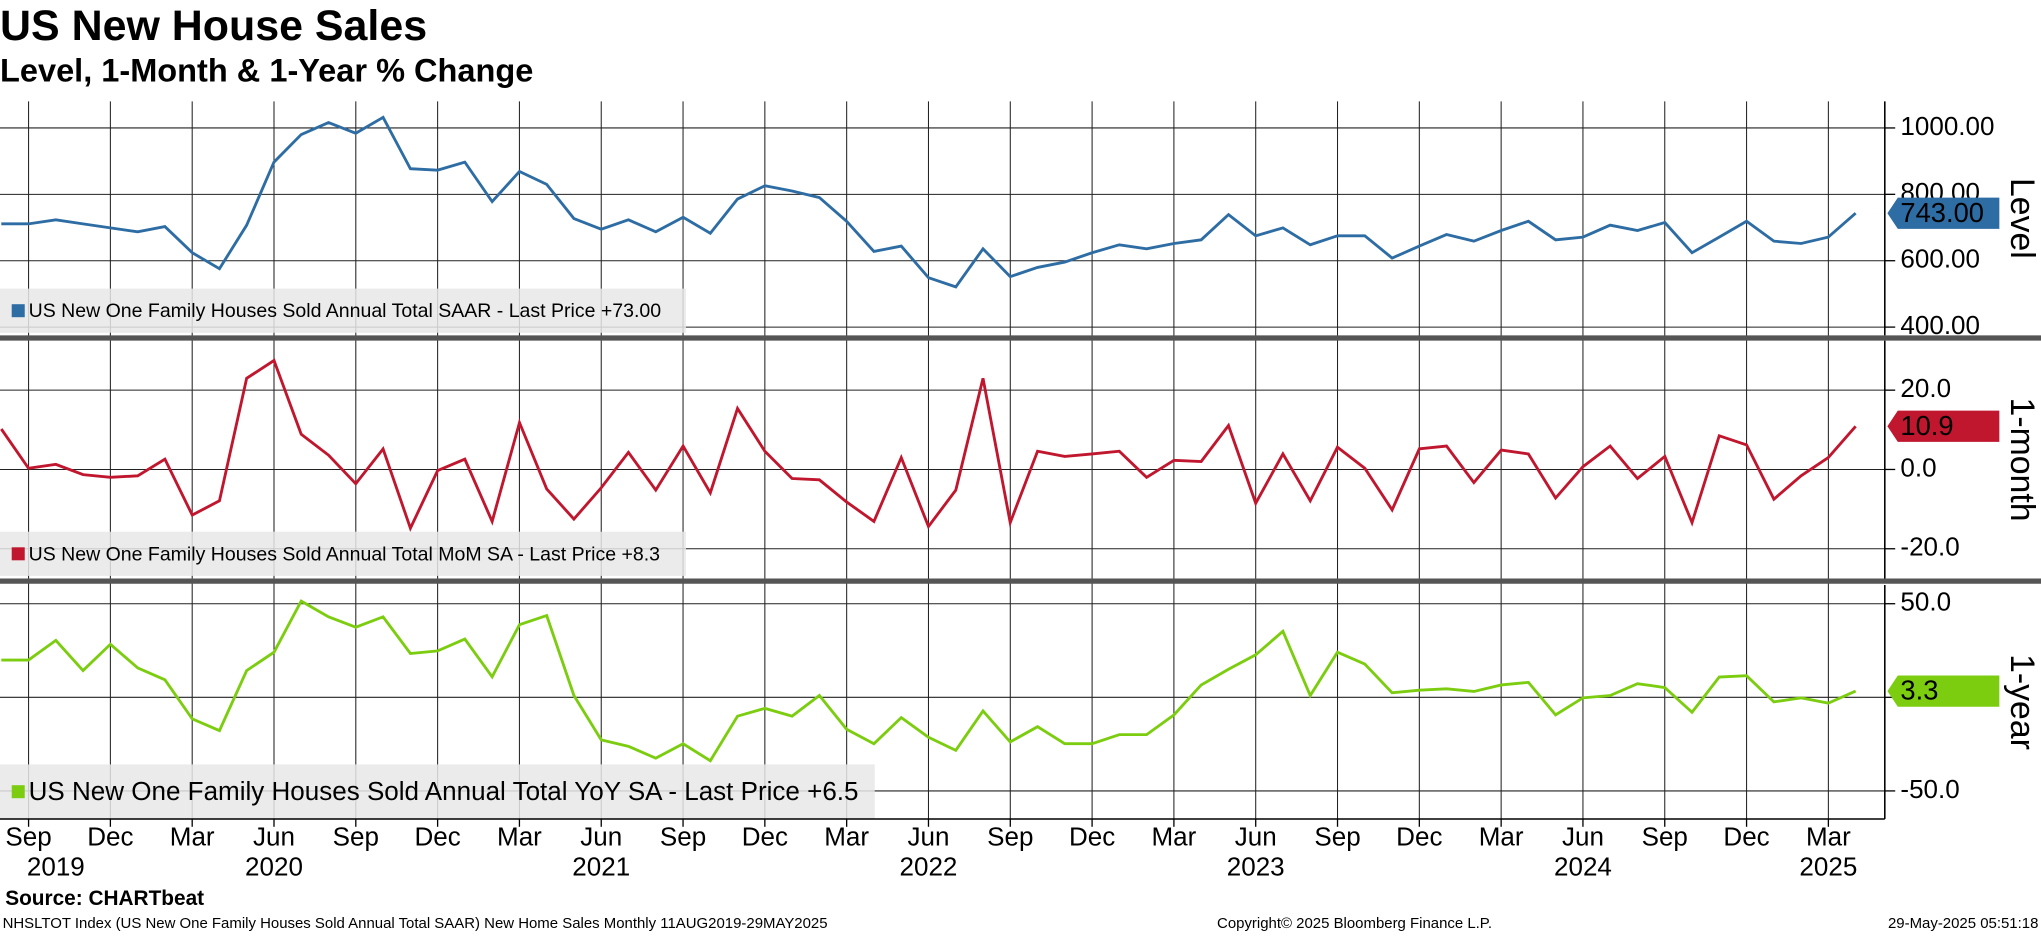  Describe the element at coordinates (1940, 259) in the screenshot. I see `y-tick-label: 600.00` at that location.